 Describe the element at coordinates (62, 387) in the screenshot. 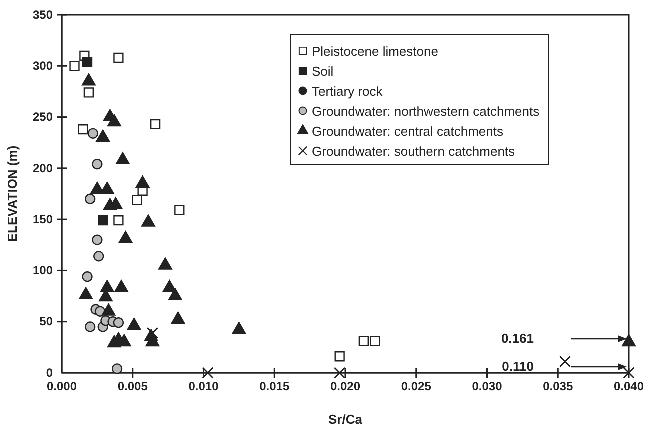

I see `x-tick-label: 0.000` at that location.